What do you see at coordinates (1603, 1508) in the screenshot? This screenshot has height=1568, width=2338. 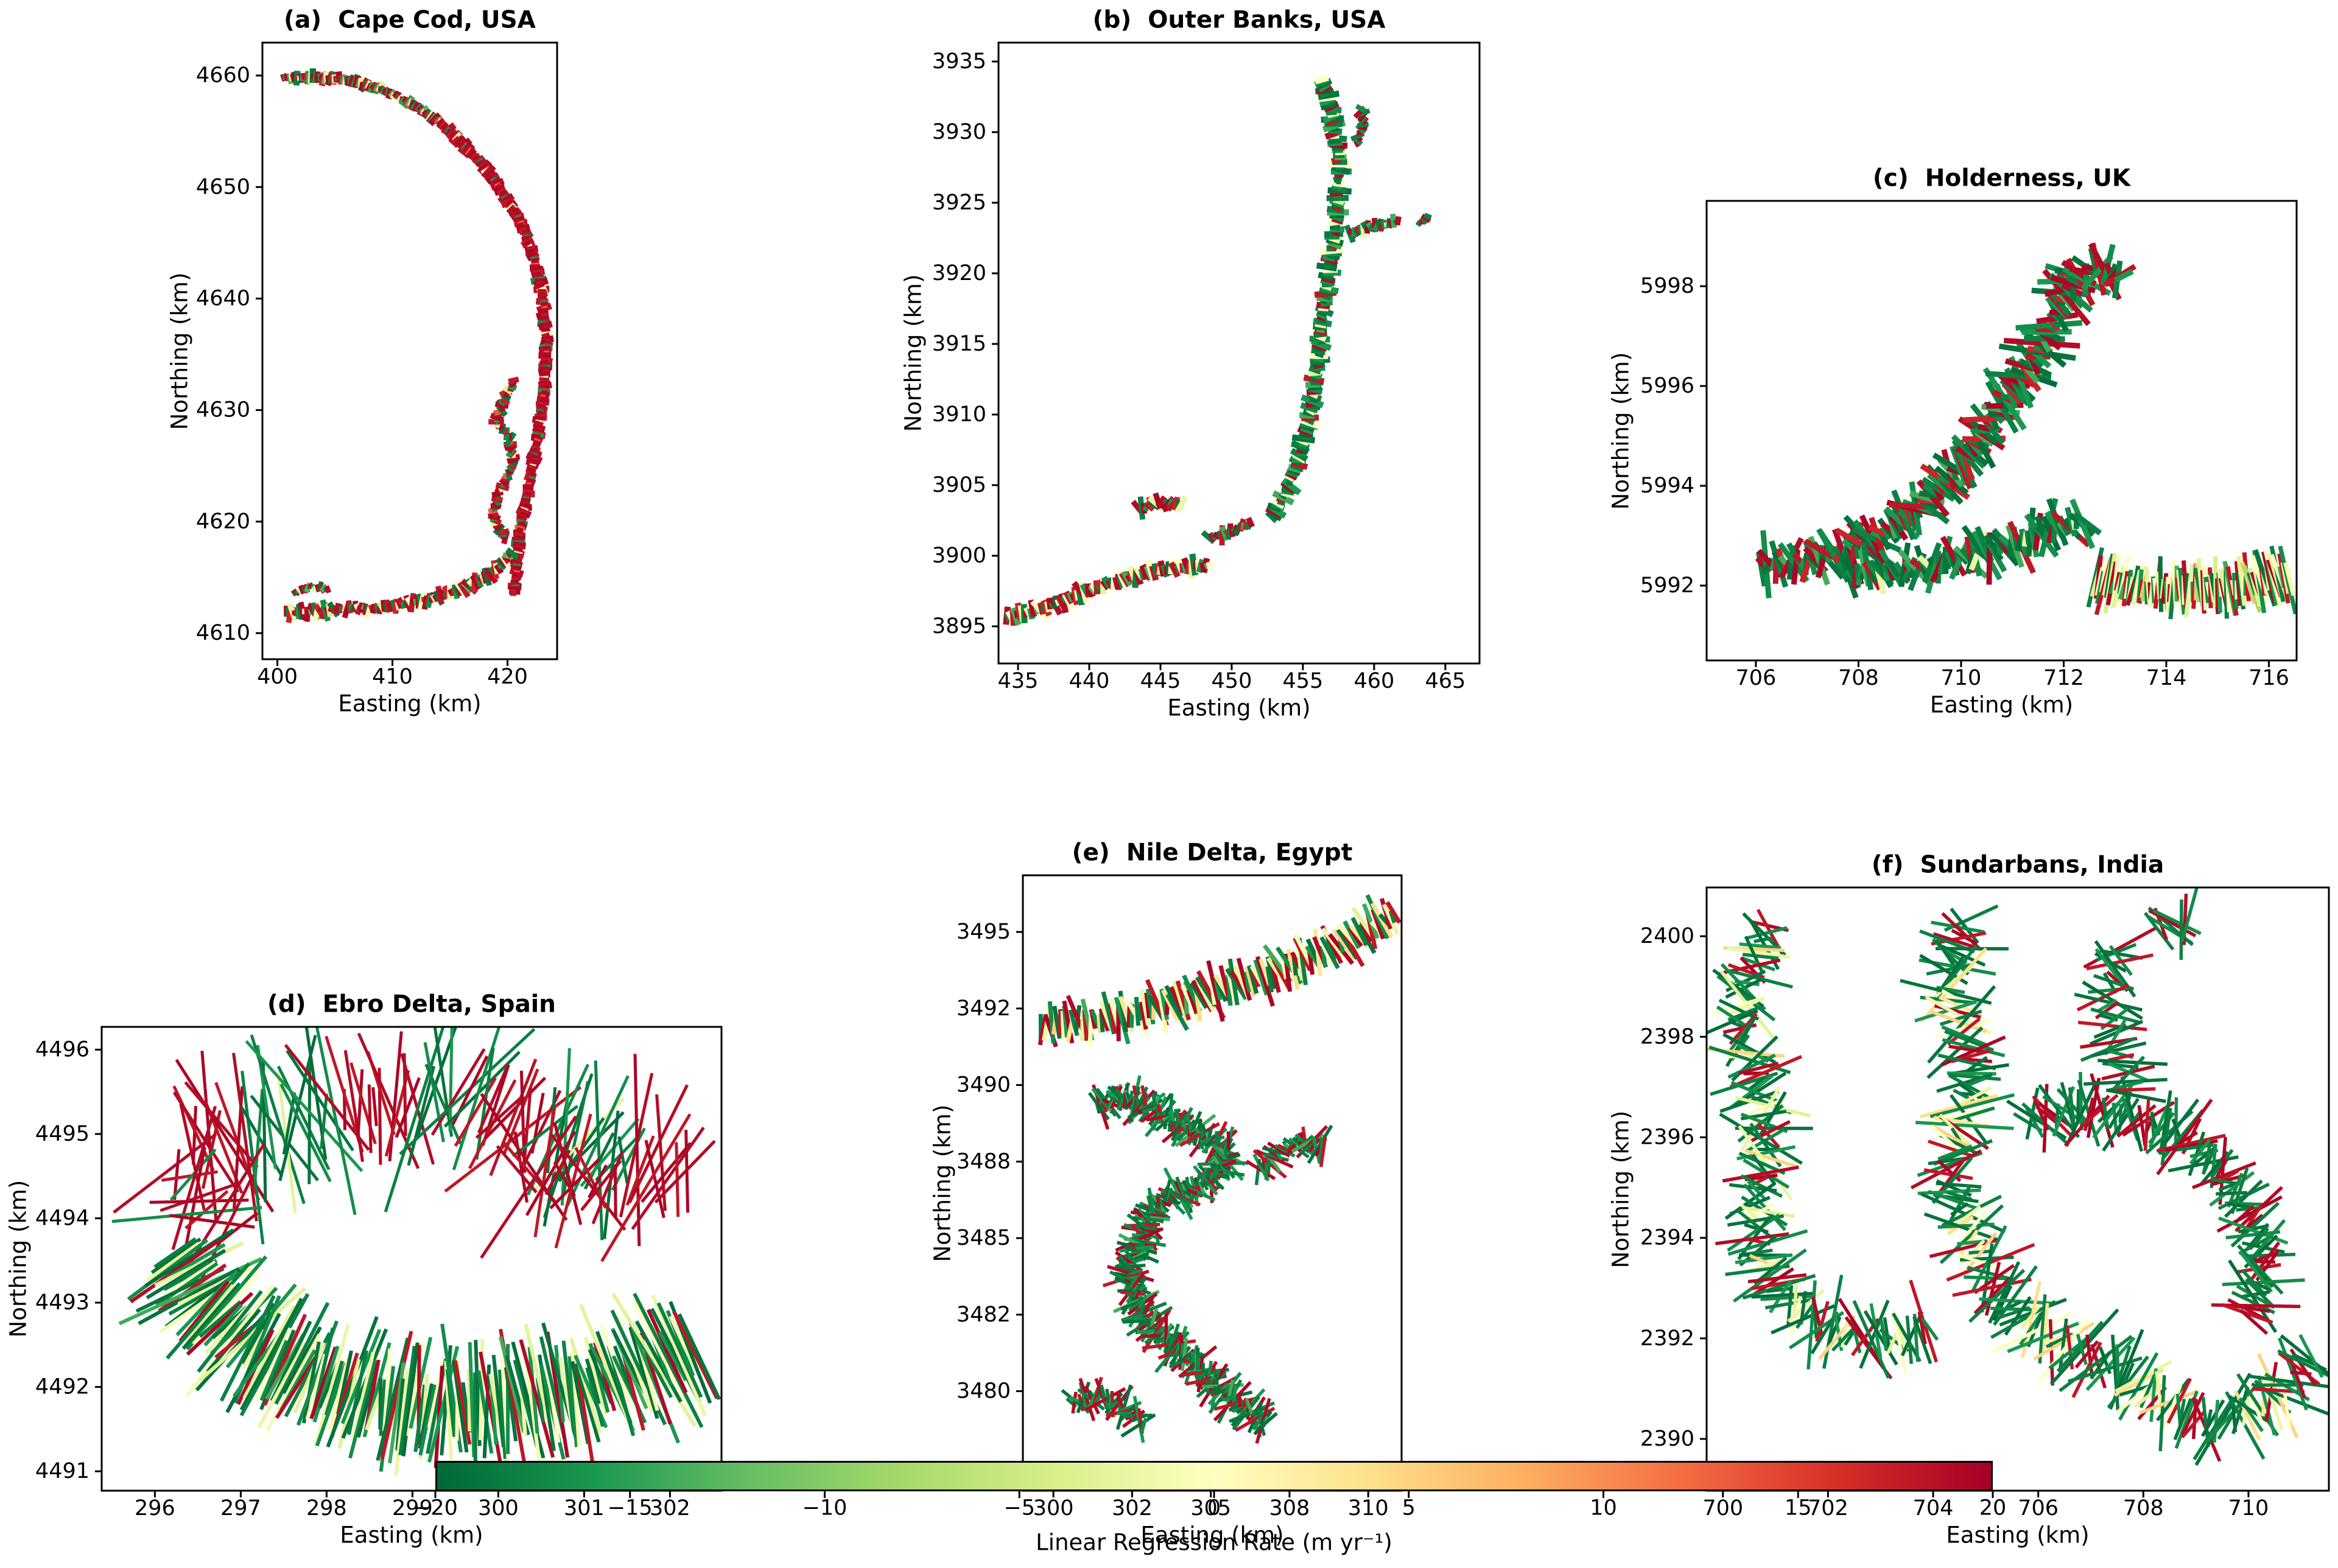 I see `colorbar-tick-label: 10` at bounding box center [1603, 1508].